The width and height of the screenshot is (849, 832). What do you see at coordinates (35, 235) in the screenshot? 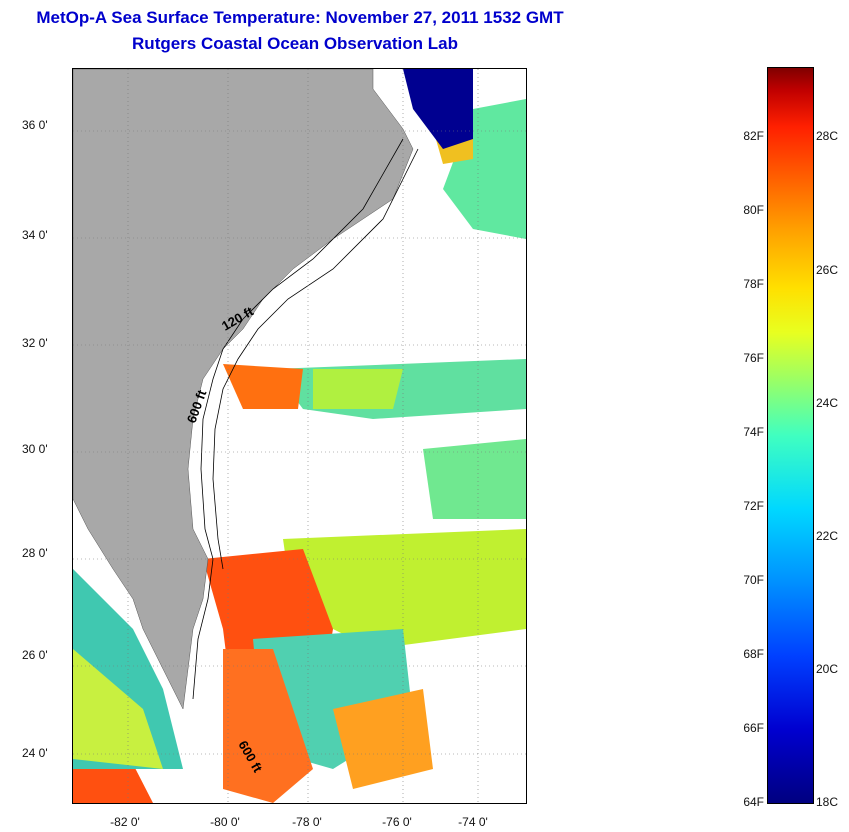
I see `lat-label: 34 0'` at bounding box center [35, 235].